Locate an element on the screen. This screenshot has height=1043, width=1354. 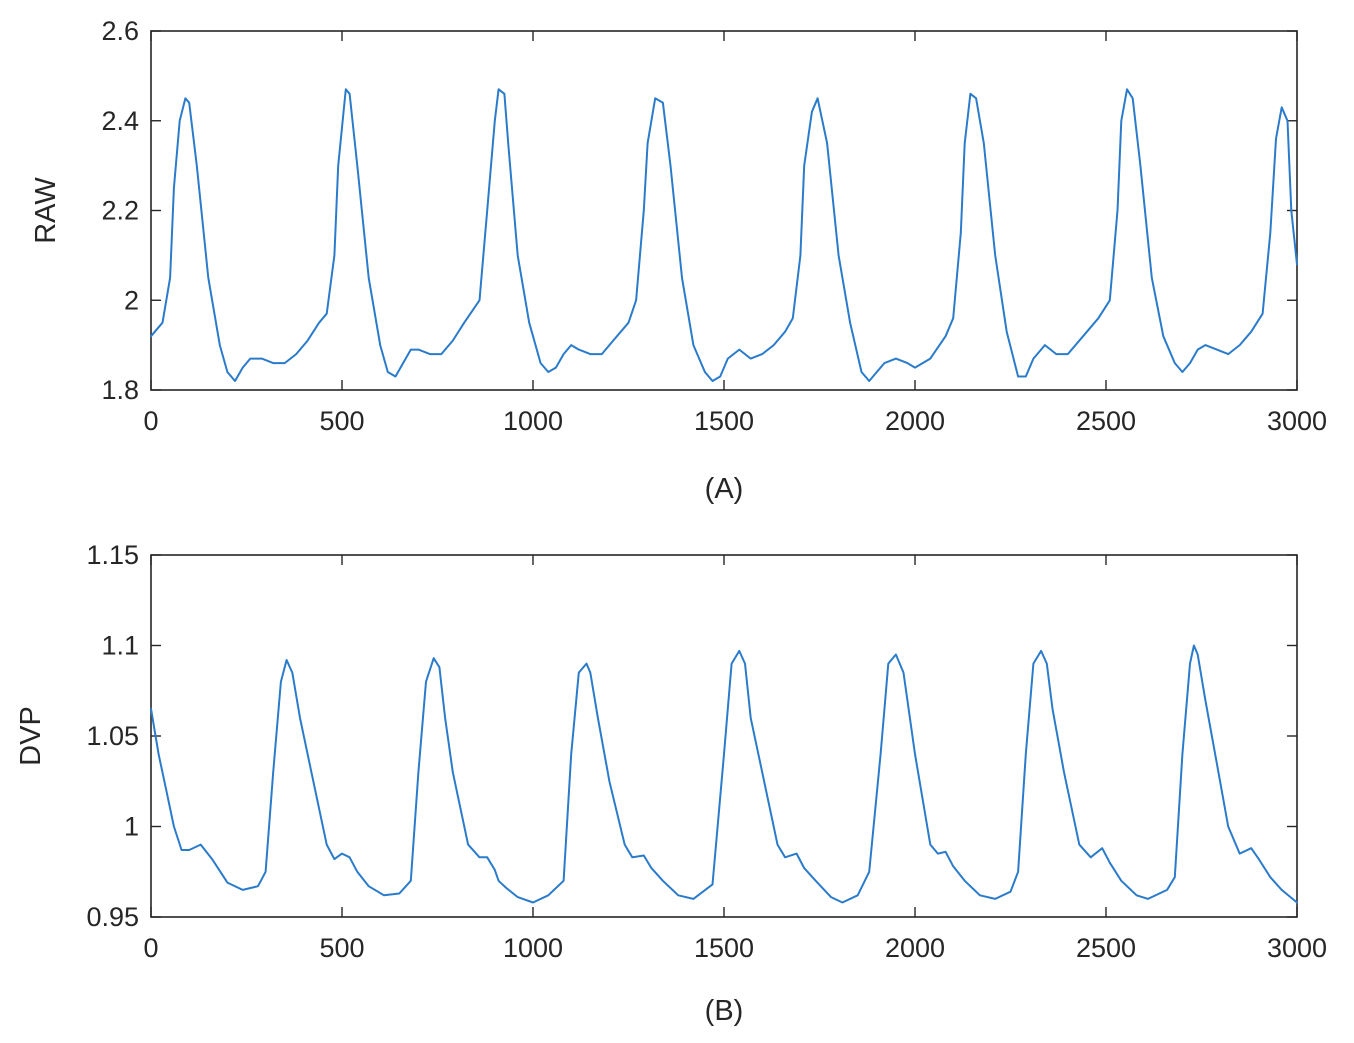
y-tick-label: 2.4 is located at coordinates (120, 121).